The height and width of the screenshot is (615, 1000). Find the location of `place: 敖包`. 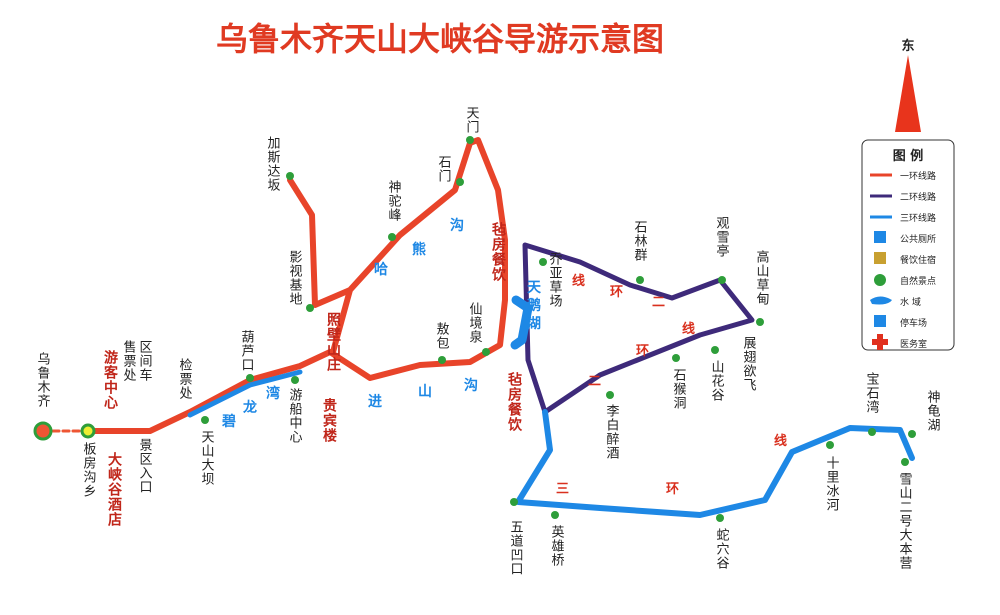

place: 敖包 is located at coordinates (442, 335).